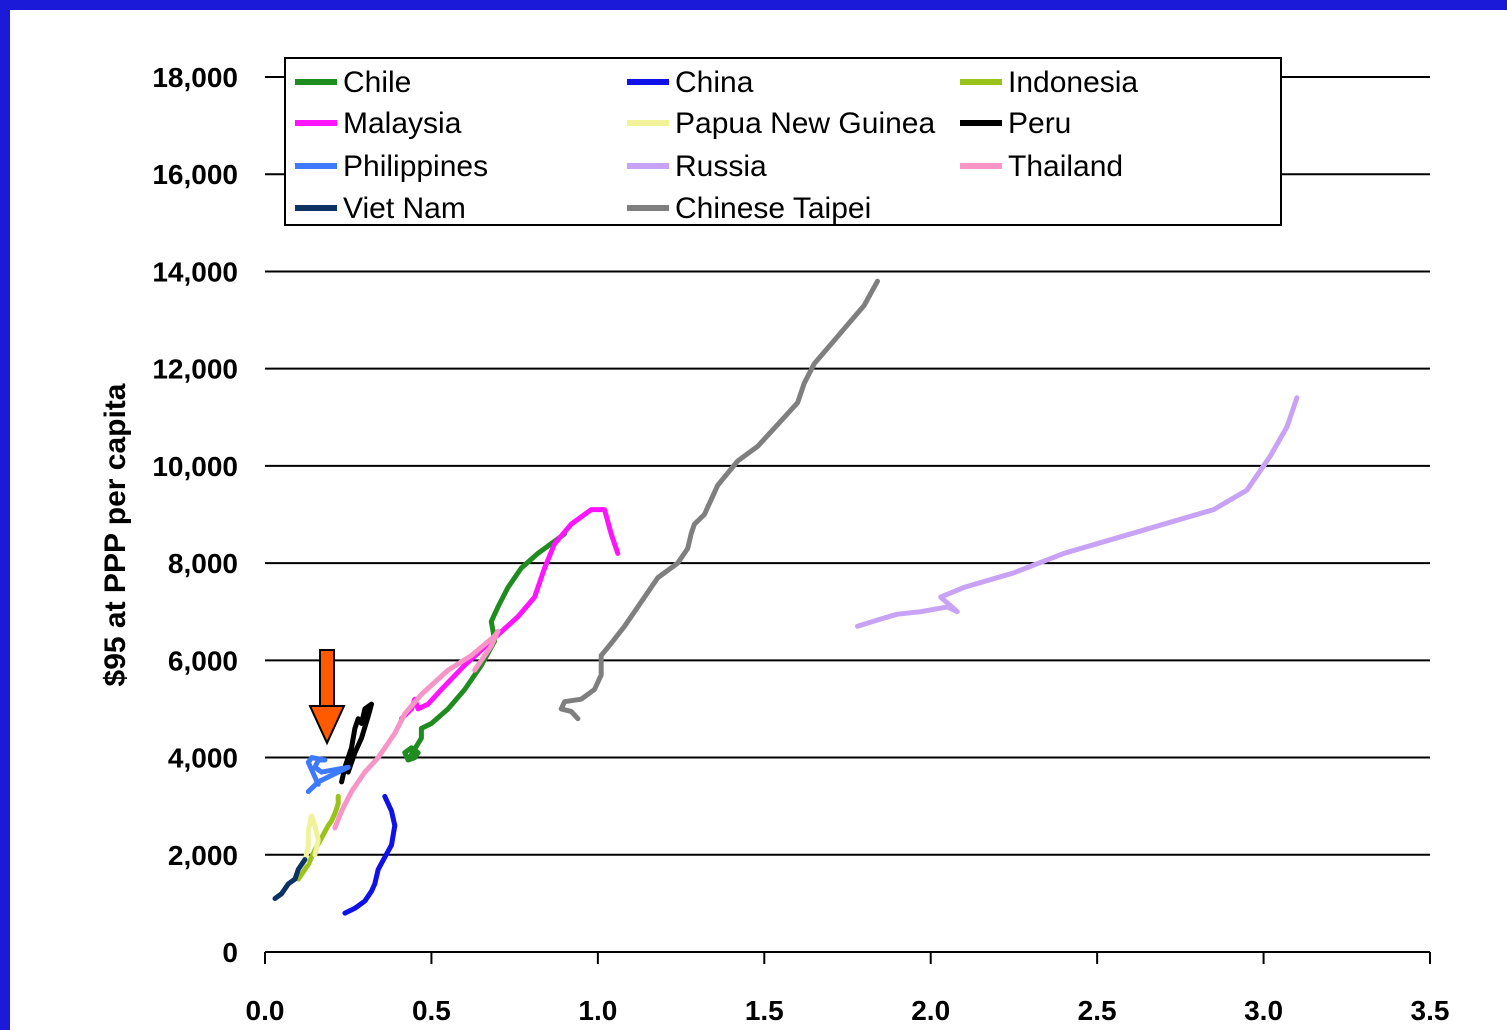  I want to click on x-tick-label: 3.0, so click(1263, 1010).